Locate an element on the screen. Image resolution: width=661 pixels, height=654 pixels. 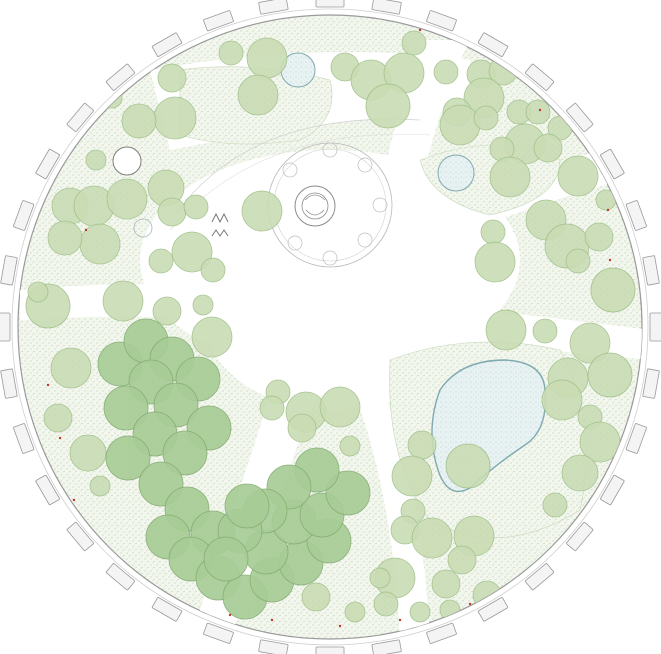
seating-detail is located at coordinates (220, 224).